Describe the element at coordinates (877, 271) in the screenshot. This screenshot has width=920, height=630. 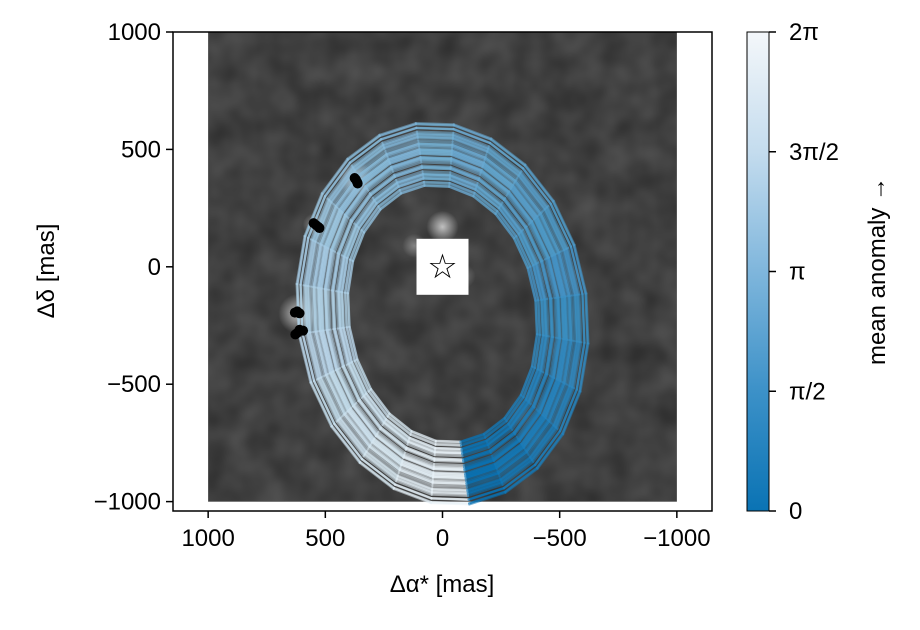
I see `colorbar-label: mean anomaly →` at that location.